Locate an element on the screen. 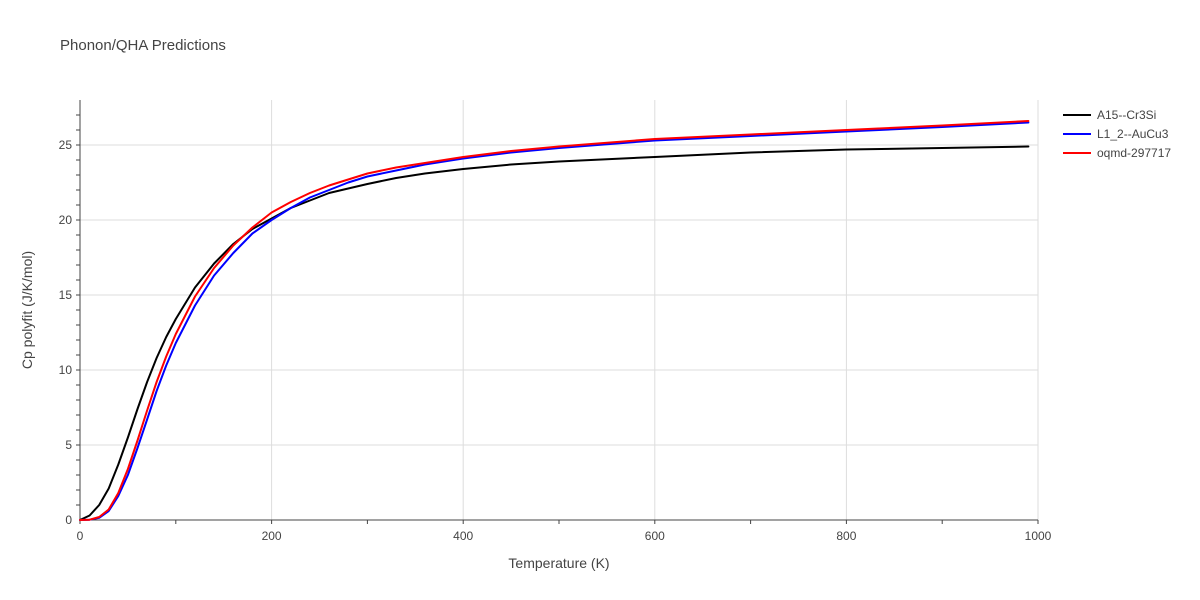  x-tick-label: 1000 is located at coordinates (1038, 536).